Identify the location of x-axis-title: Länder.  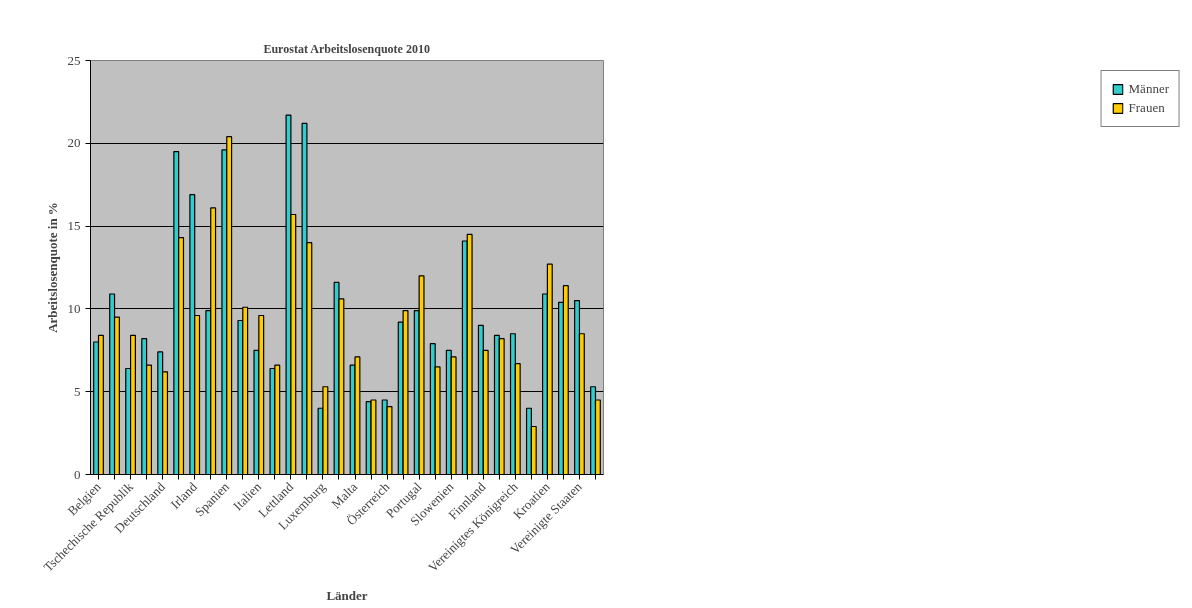
(347, 596).